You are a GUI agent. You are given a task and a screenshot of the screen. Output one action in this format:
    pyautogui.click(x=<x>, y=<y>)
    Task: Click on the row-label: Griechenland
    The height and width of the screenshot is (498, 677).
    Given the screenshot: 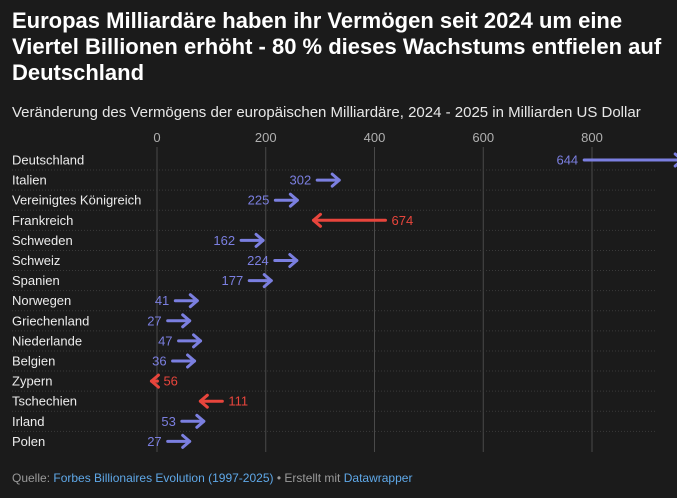 What is the action you would take?
    pyautogui.click(x=50, y=320)
    